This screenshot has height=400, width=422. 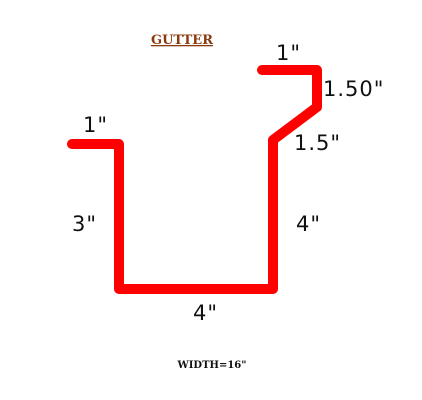 What do you see at coordinates (212, 365) in the screenshot?
I see `width-caption: WIDTH=16"` at bounding box center [212, 365].